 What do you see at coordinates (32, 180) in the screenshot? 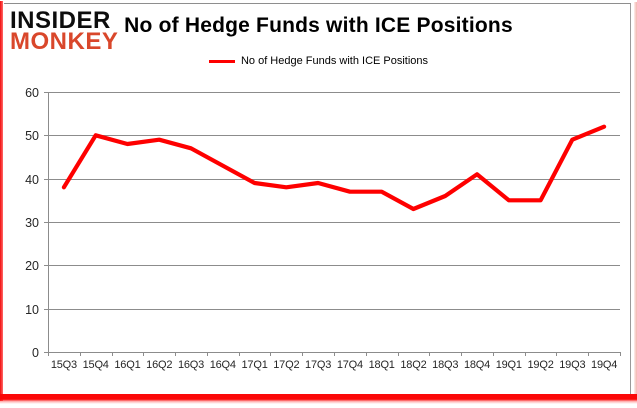
I see `y-tick-label: 40` at bounding box center [32, 180].